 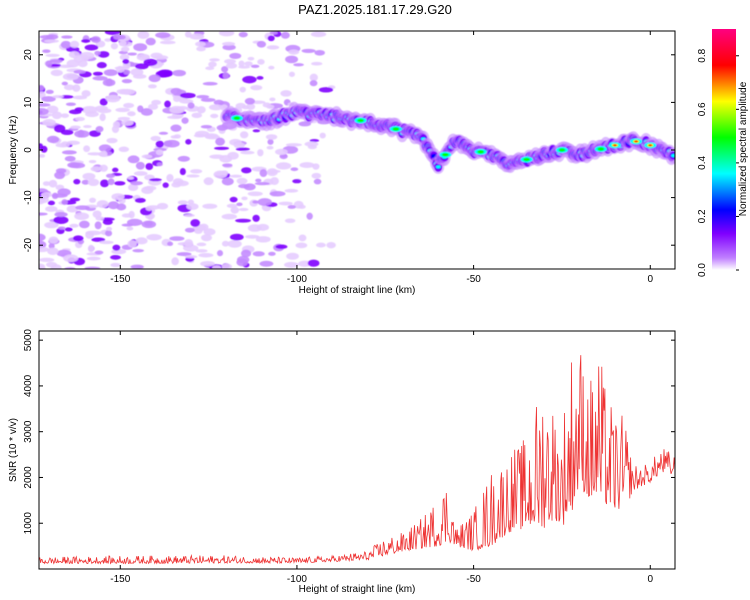 What do you see at coordinates (357, 290) in the screenshot?
I see `spectrogram-x-label: Height of straight line (km)` at bounding box center [357, 290].